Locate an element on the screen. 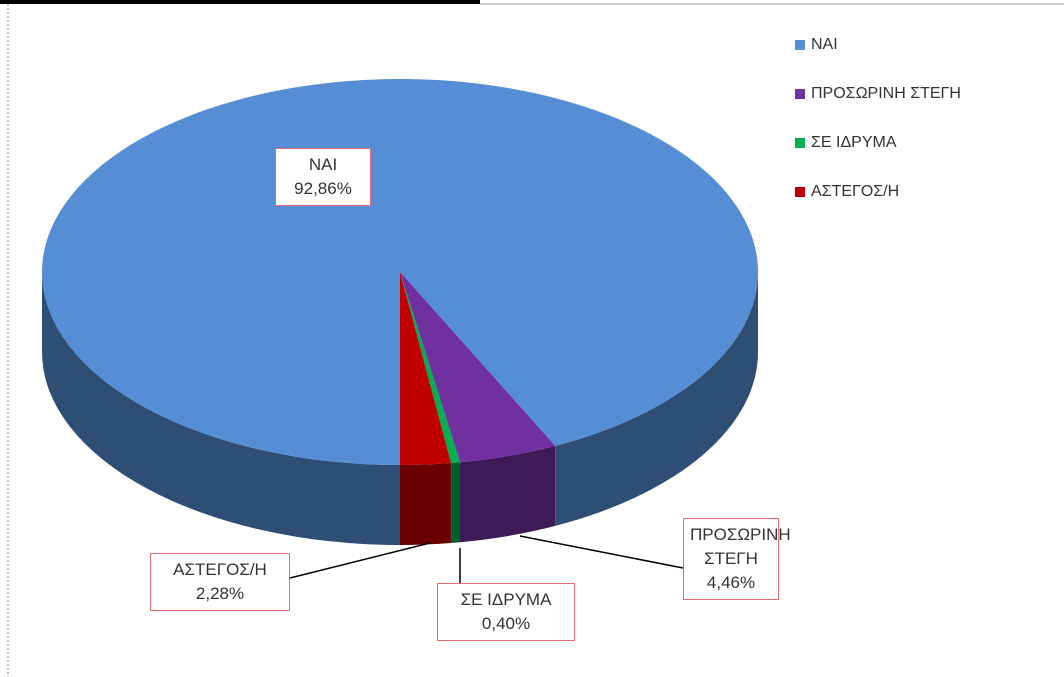 The height and width of the screenshot is (677, 1064). data-label-category: ΝΑΙ is located at coordinates (323, 164).